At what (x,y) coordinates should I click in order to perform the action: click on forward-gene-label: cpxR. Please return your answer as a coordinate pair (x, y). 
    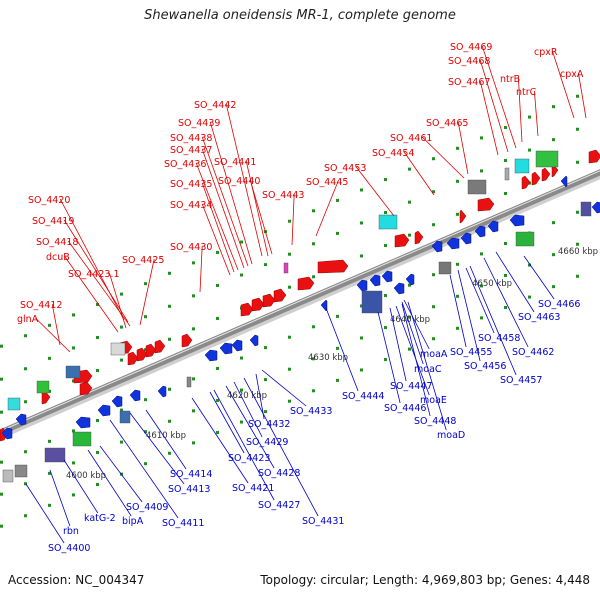
    Looking at the image, I should click on (546, 52).